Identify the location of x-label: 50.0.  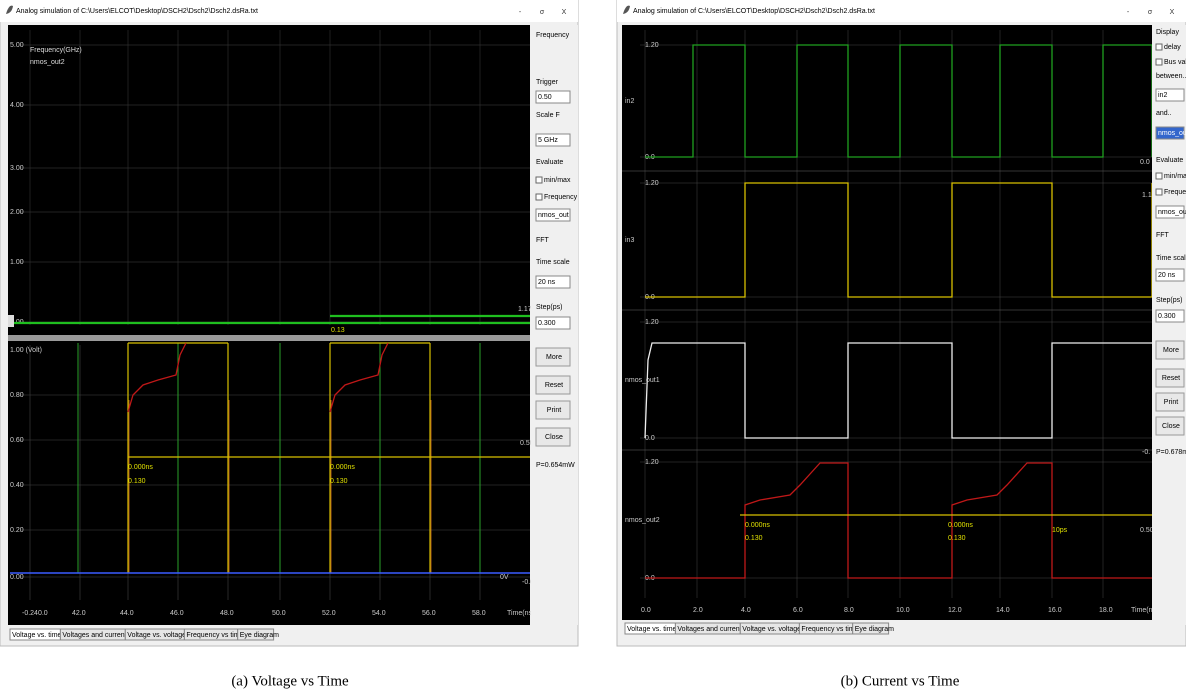
(279, 613).